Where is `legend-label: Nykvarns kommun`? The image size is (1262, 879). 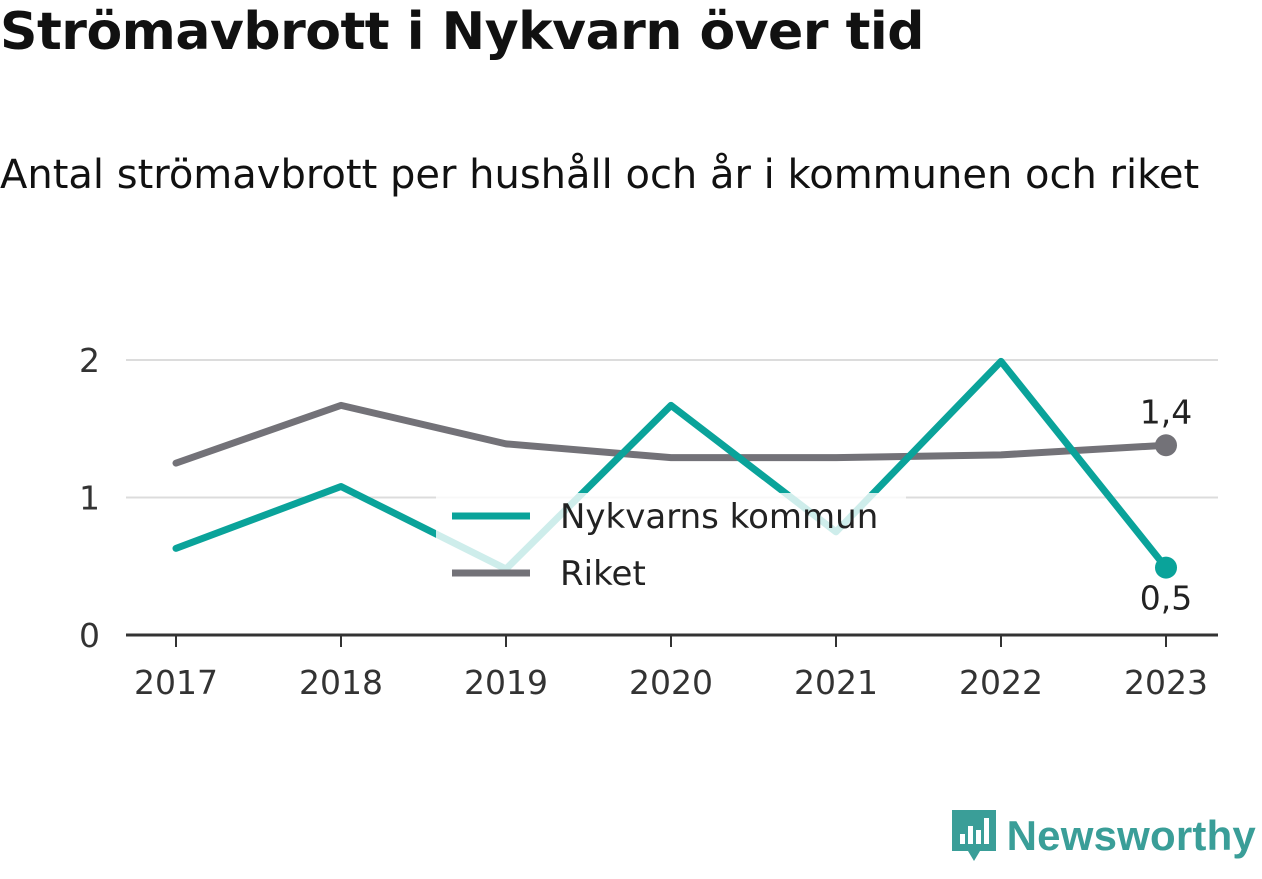
legend-label: Nykvarns kommun is located at coordinates (719, 517).